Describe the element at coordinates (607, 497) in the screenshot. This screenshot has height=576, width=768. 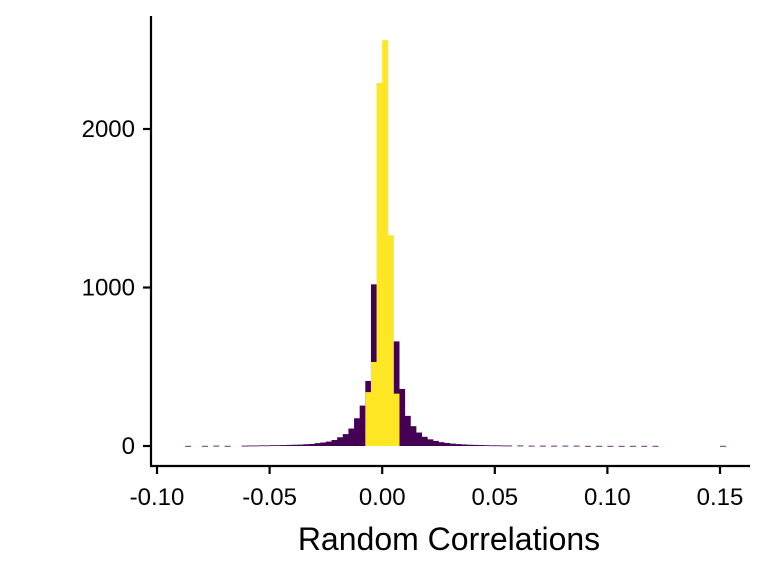
I see `x-tick-label: 0.10` at that location.